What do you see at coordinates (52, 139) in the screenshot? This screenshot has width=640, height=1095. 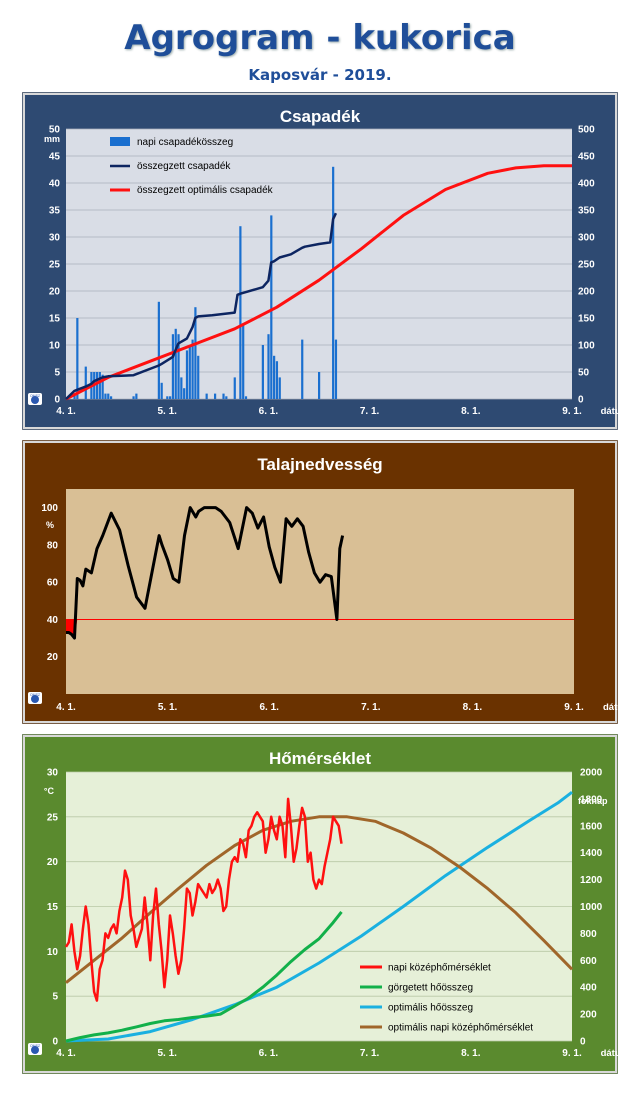 I see `y-axis-label: mm` at bounding box center [52, 139].